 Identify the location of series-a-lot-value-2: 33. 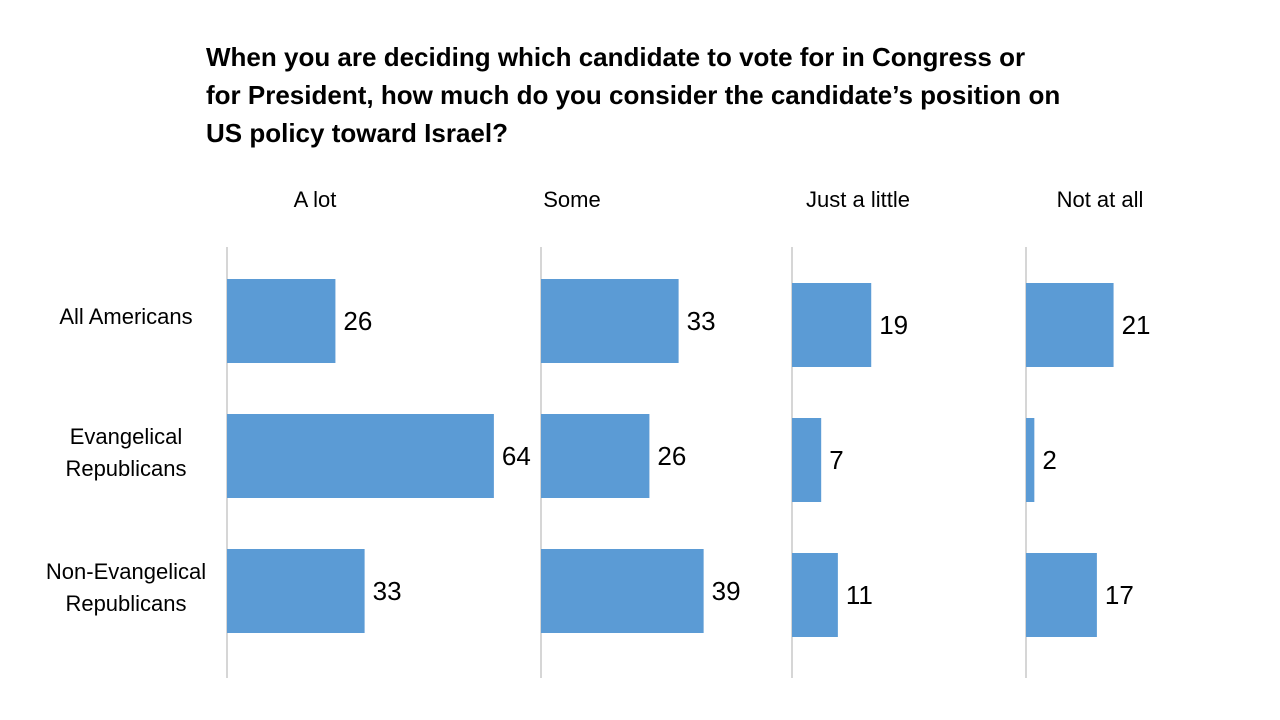
(387, 591).